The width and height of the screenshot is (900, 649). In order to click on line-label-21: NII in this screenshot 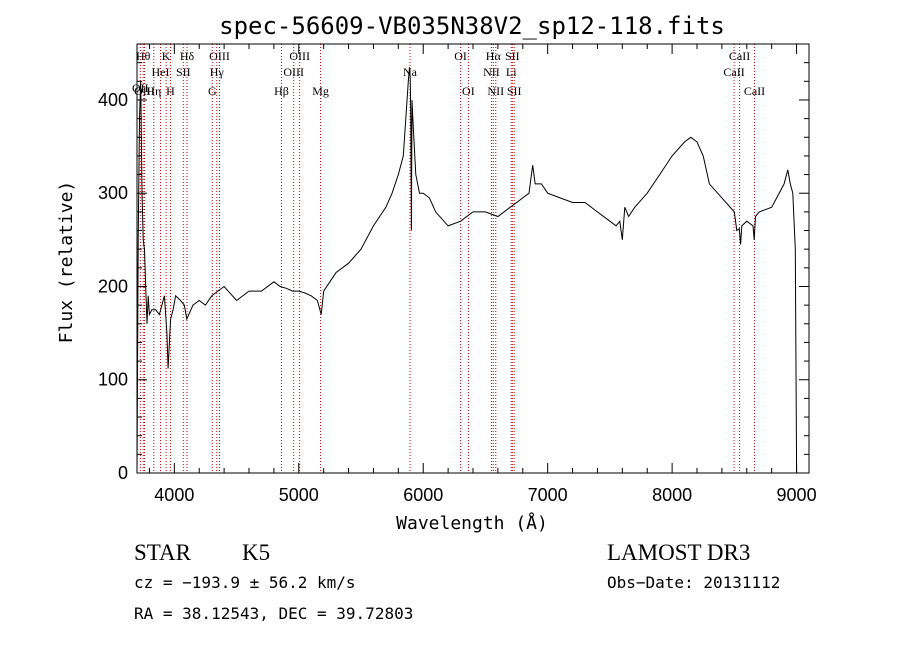, I will do `click(495, 91)`.